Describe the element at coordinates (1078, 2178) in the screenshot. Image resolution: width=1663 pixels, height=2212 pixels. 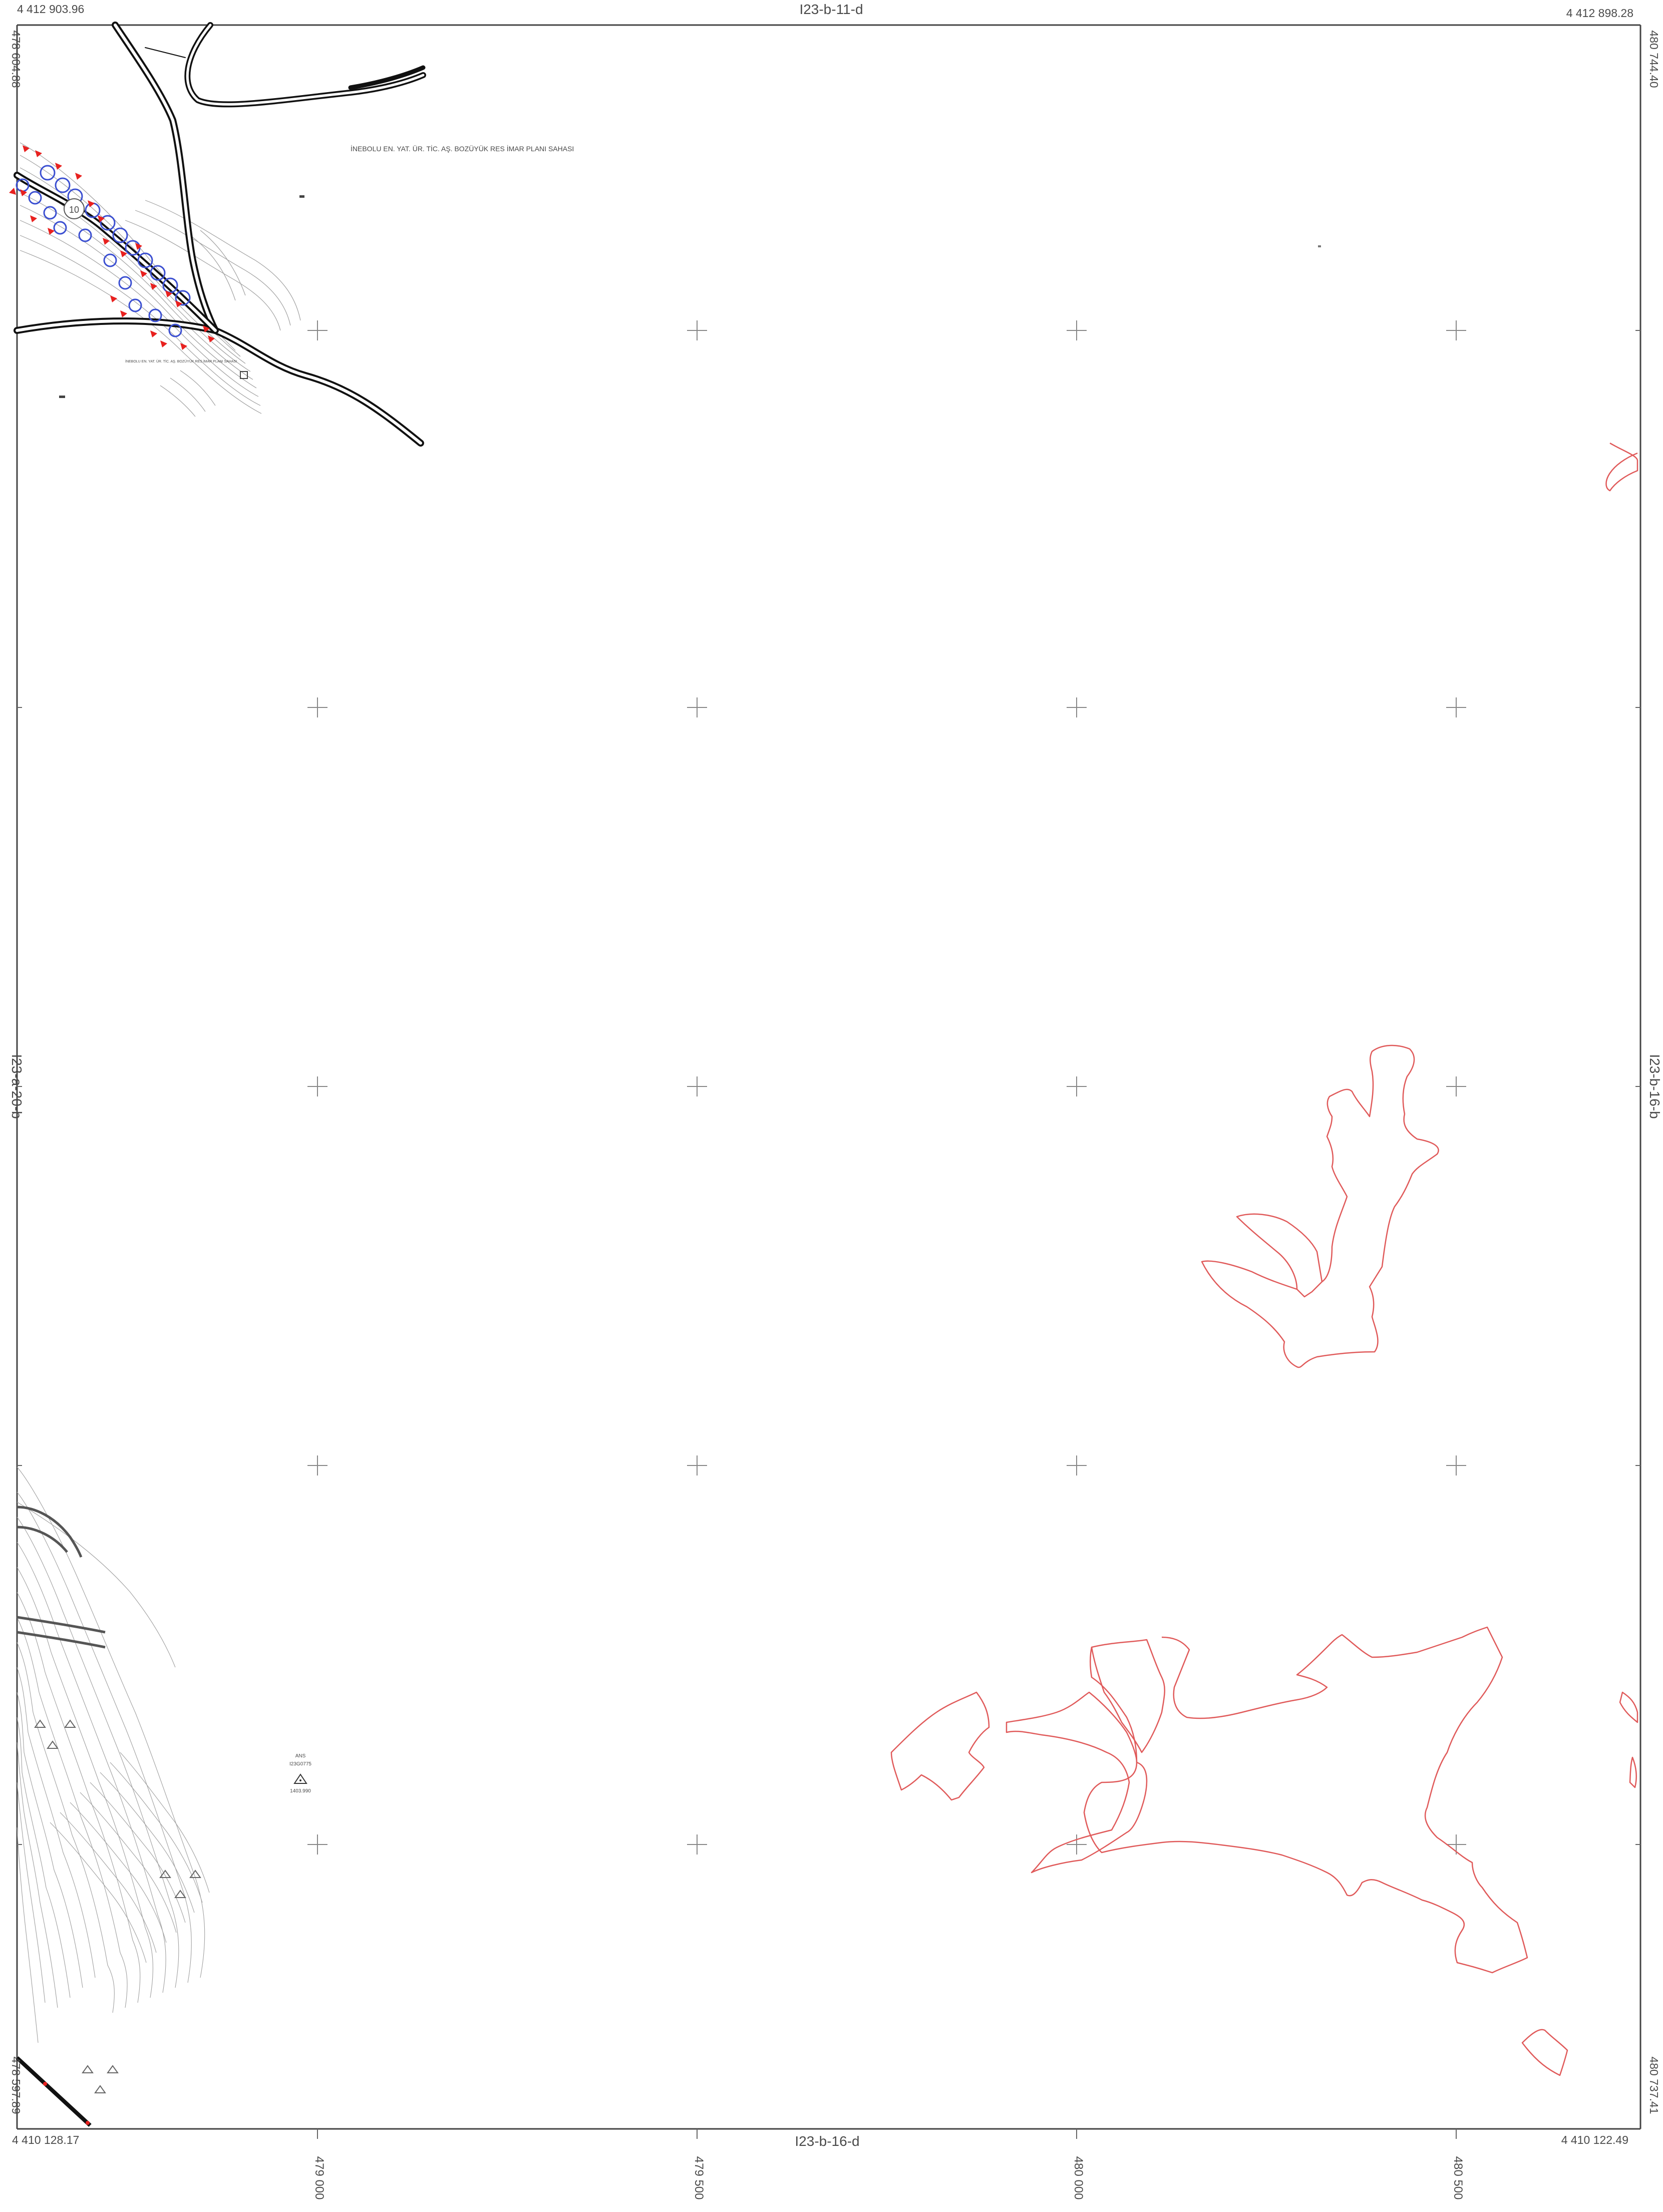
I see `easting-tick-480000: 480 000` at that location.